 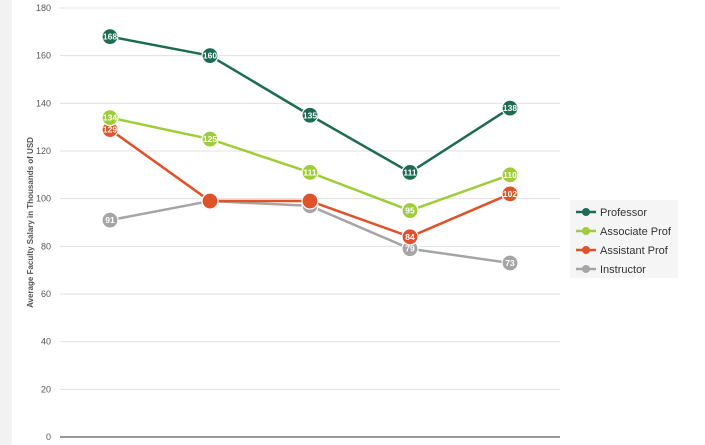 I want to click on data-label-associate-prof: 110, so click(x=510, y=175).